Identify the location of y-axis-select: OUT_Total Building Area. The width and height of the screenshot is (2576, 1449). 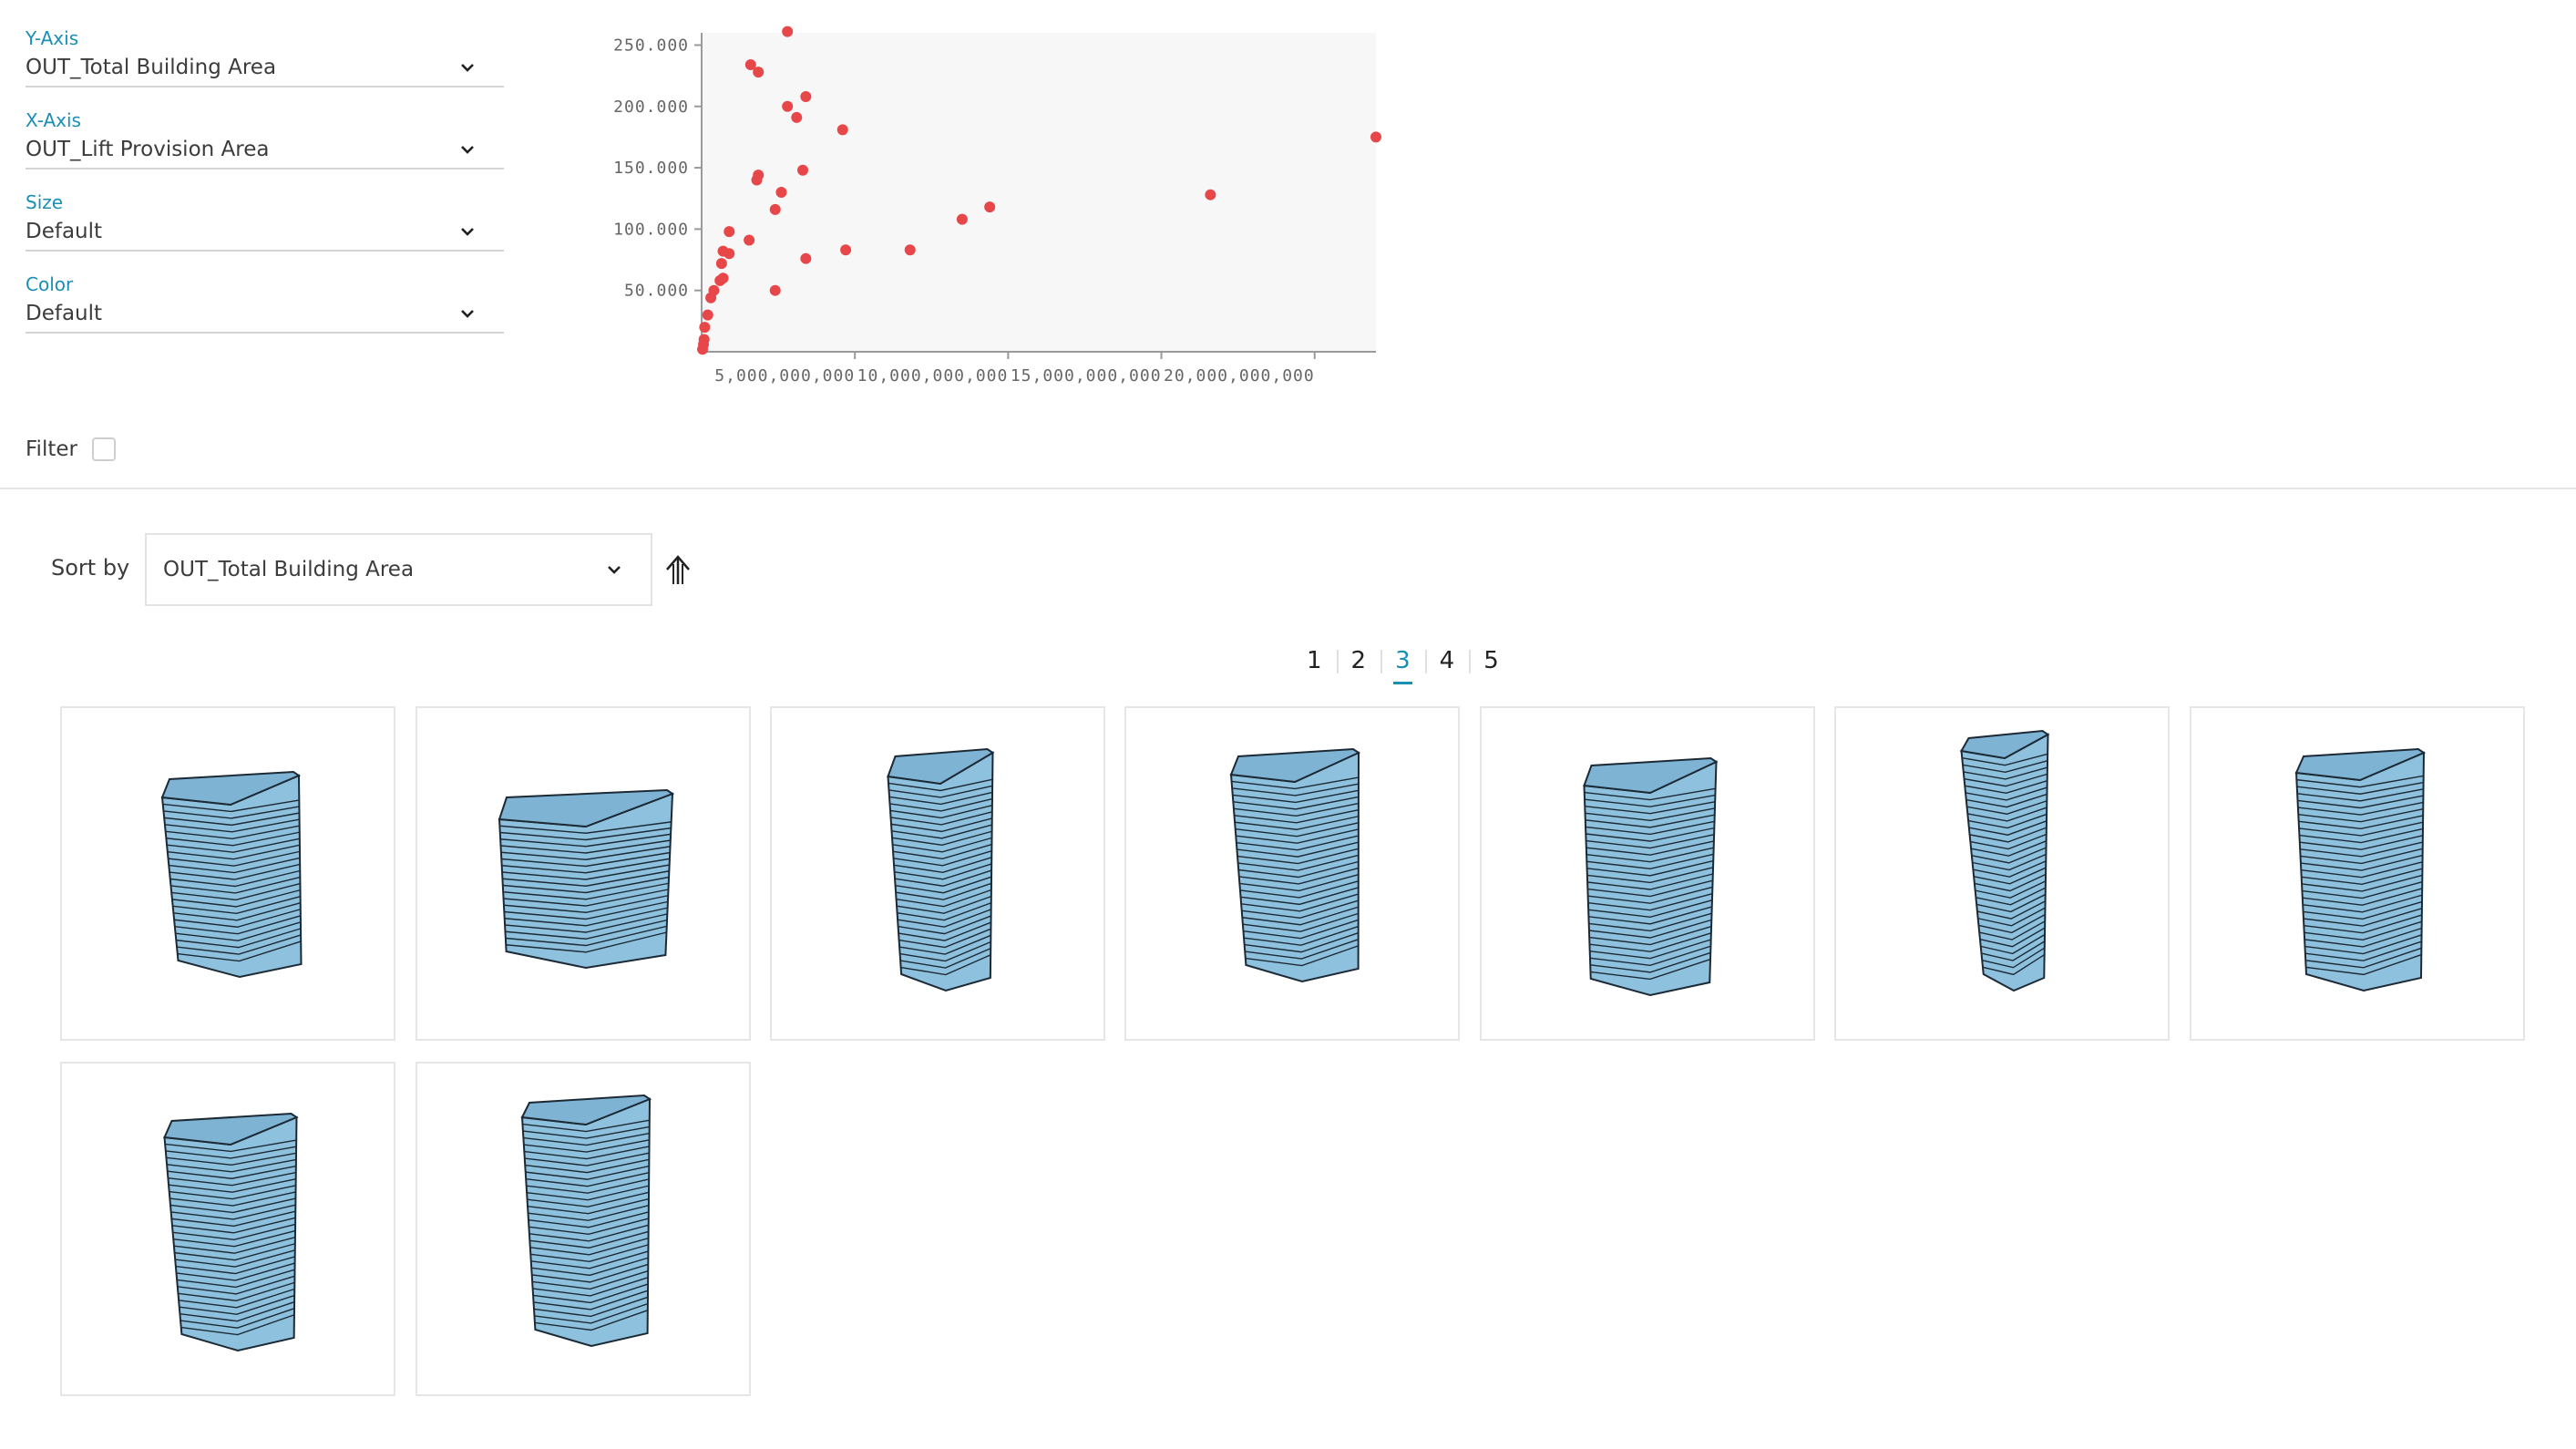
(265, 68).